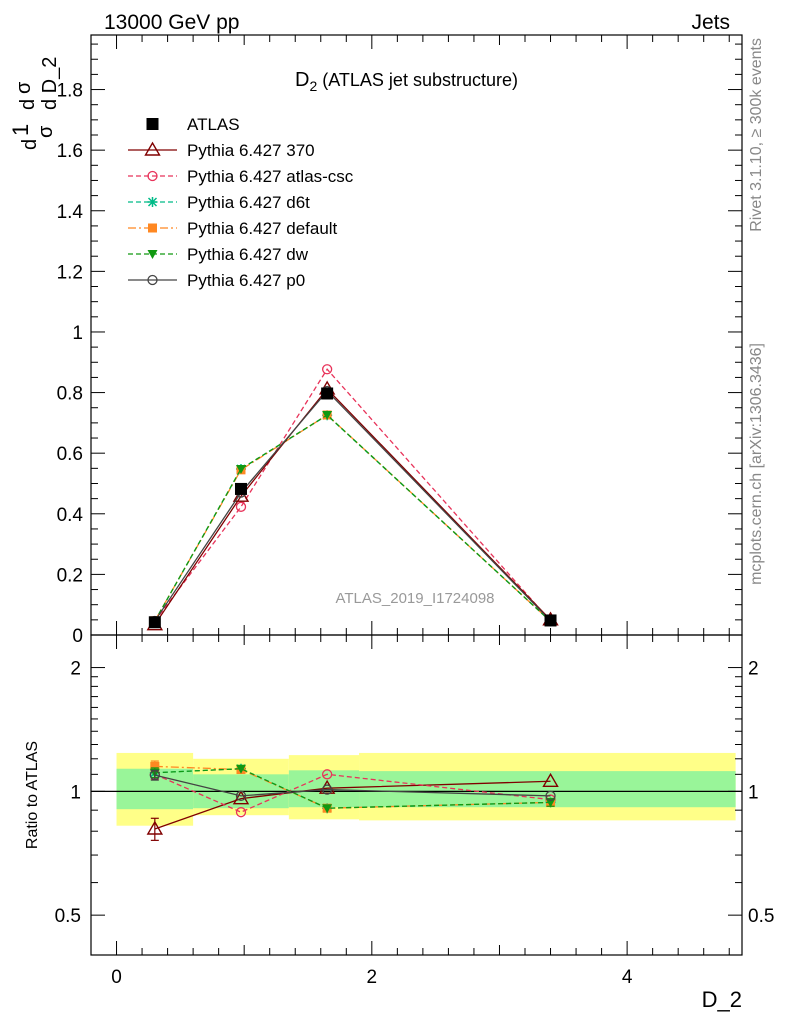 This screenshot has height=1024, width=786. I want to click on svg-text: d D_2, so click(50, 83).